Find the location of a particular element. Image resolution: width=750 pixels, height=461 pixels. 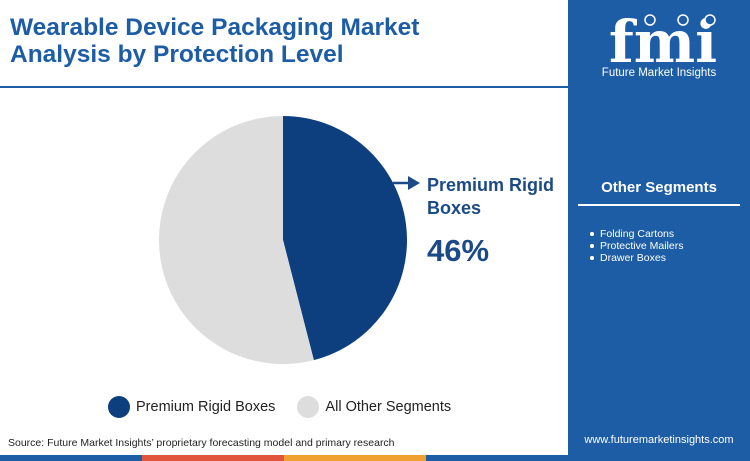

legend-item-premium: Premium Rigid Boxes is located at coordinates (191, 407).